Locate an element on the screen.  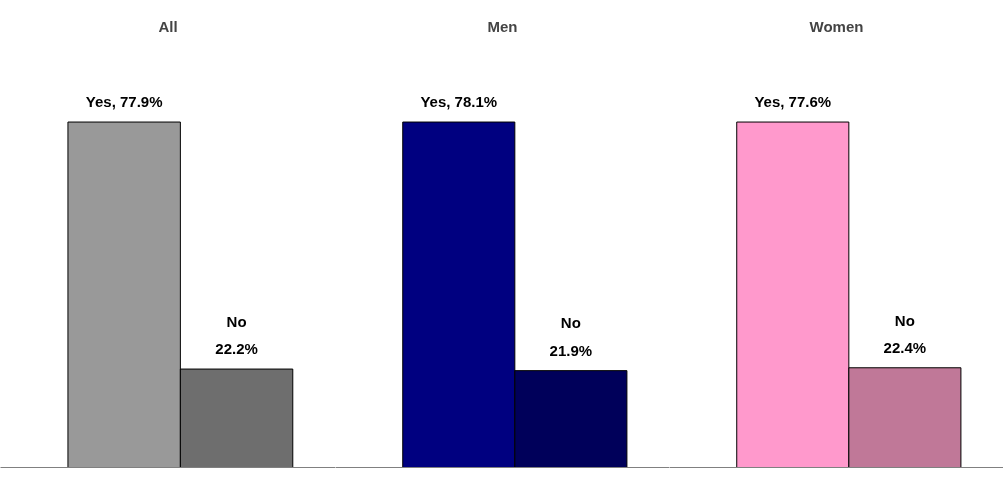
data-label: Yes, 77.9% is located at coordinates (124, 102).